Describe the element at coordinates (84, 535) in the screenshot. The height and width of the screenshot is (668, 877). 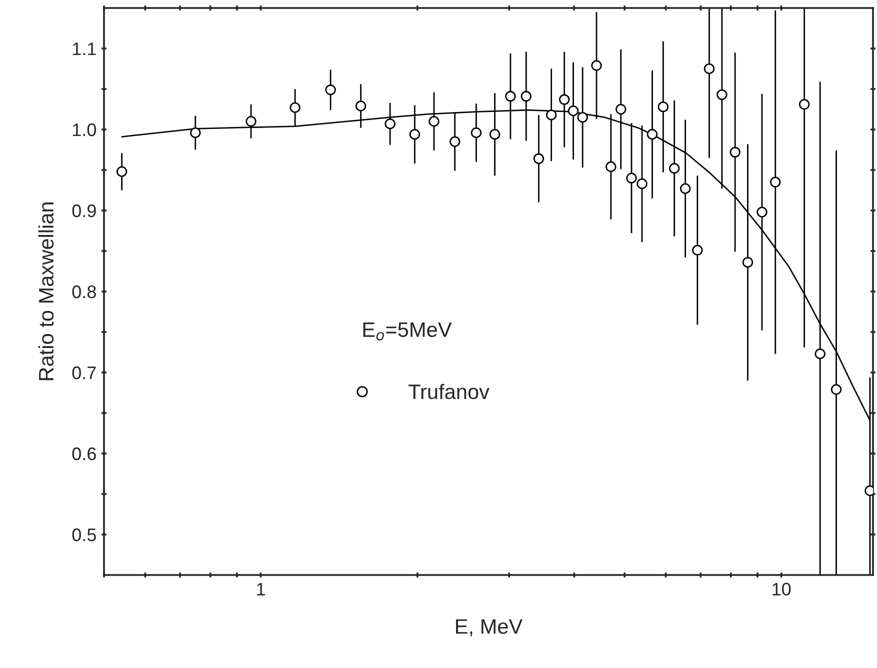
I see `y-tick-label: 0.5` at that location.